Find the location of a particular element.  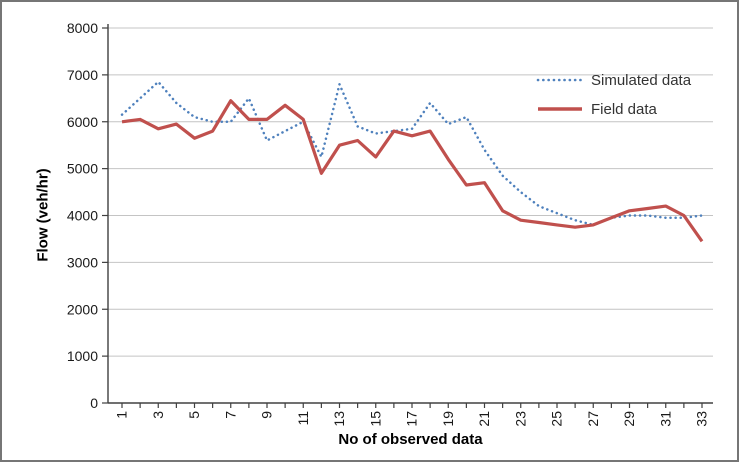

x-tick-label: 11 is located at coordinates (303, 418).